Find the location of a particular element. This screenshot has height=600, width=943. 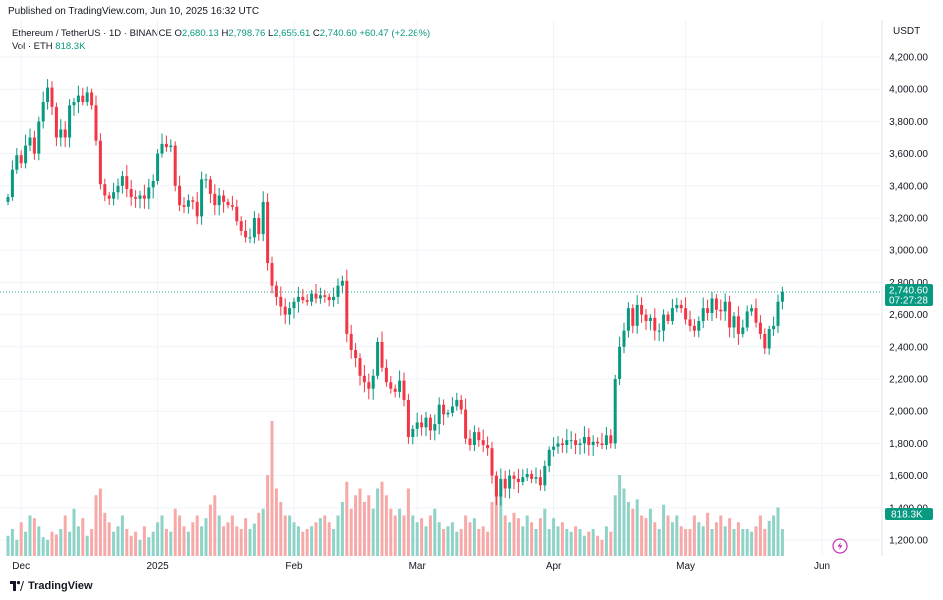

price-tick-label: 2,400.00 is located at coordinates (908, 347).